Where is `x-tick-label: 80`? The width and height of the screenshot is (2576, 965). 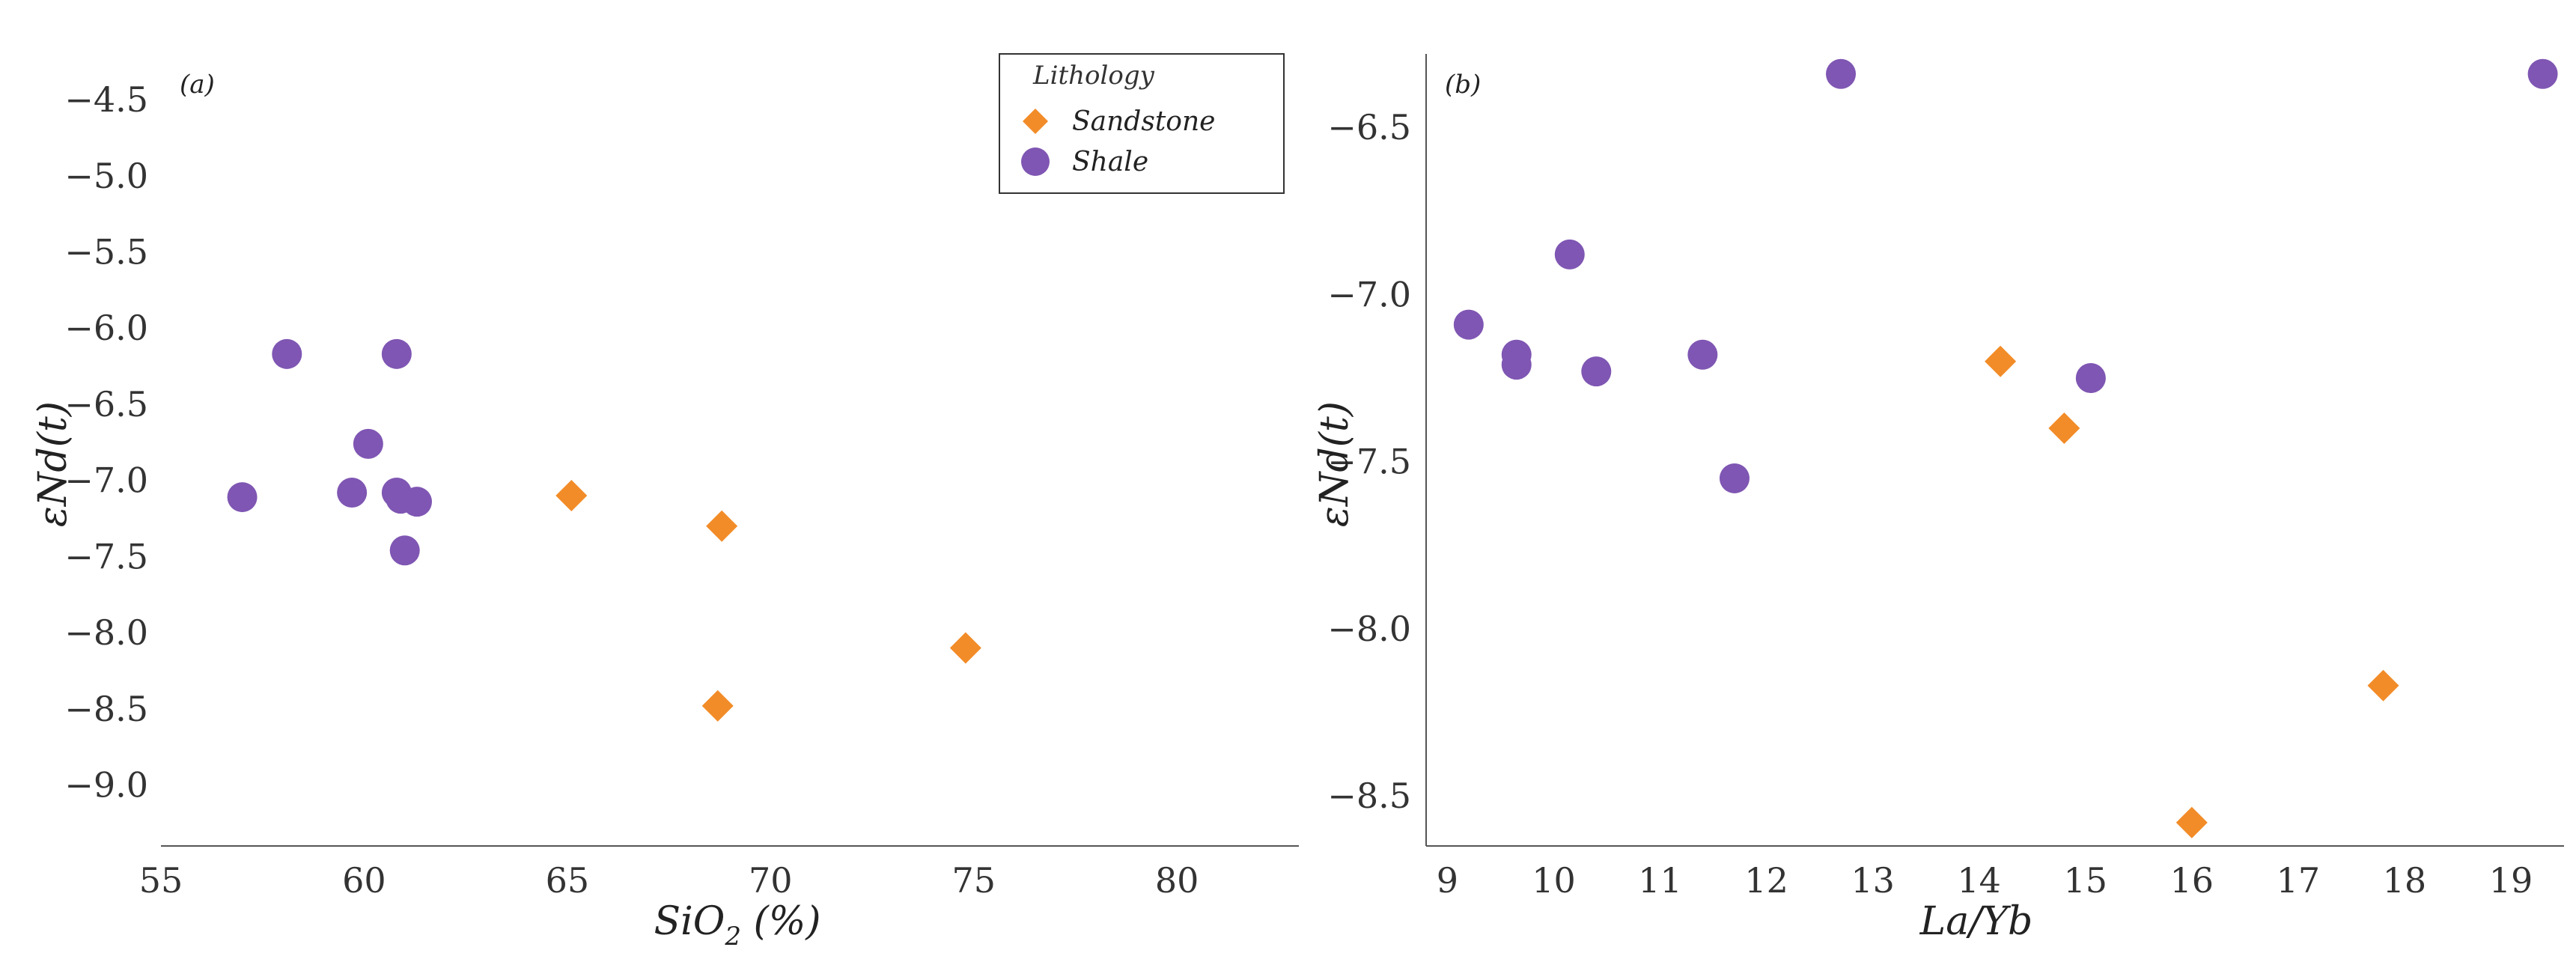 x-tick-label: 80 is located at coordinates (1177, 880).